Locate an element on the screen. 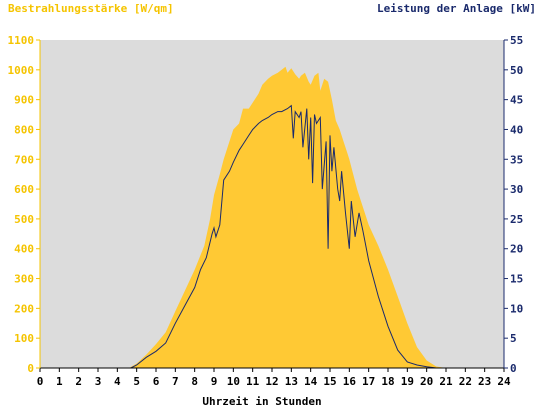 The height and width of the screenshot is (408, 544). left-tick-label: 400 is located at coordinates (24, 249).